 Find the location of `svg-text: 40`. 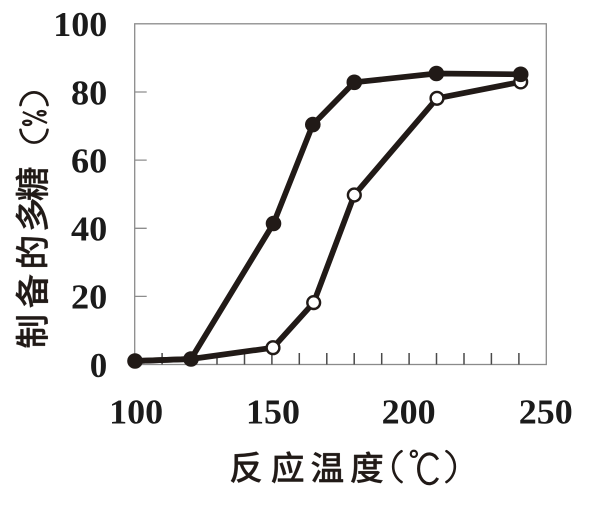

svg-text: 40 is located at coordinates (89, 228).